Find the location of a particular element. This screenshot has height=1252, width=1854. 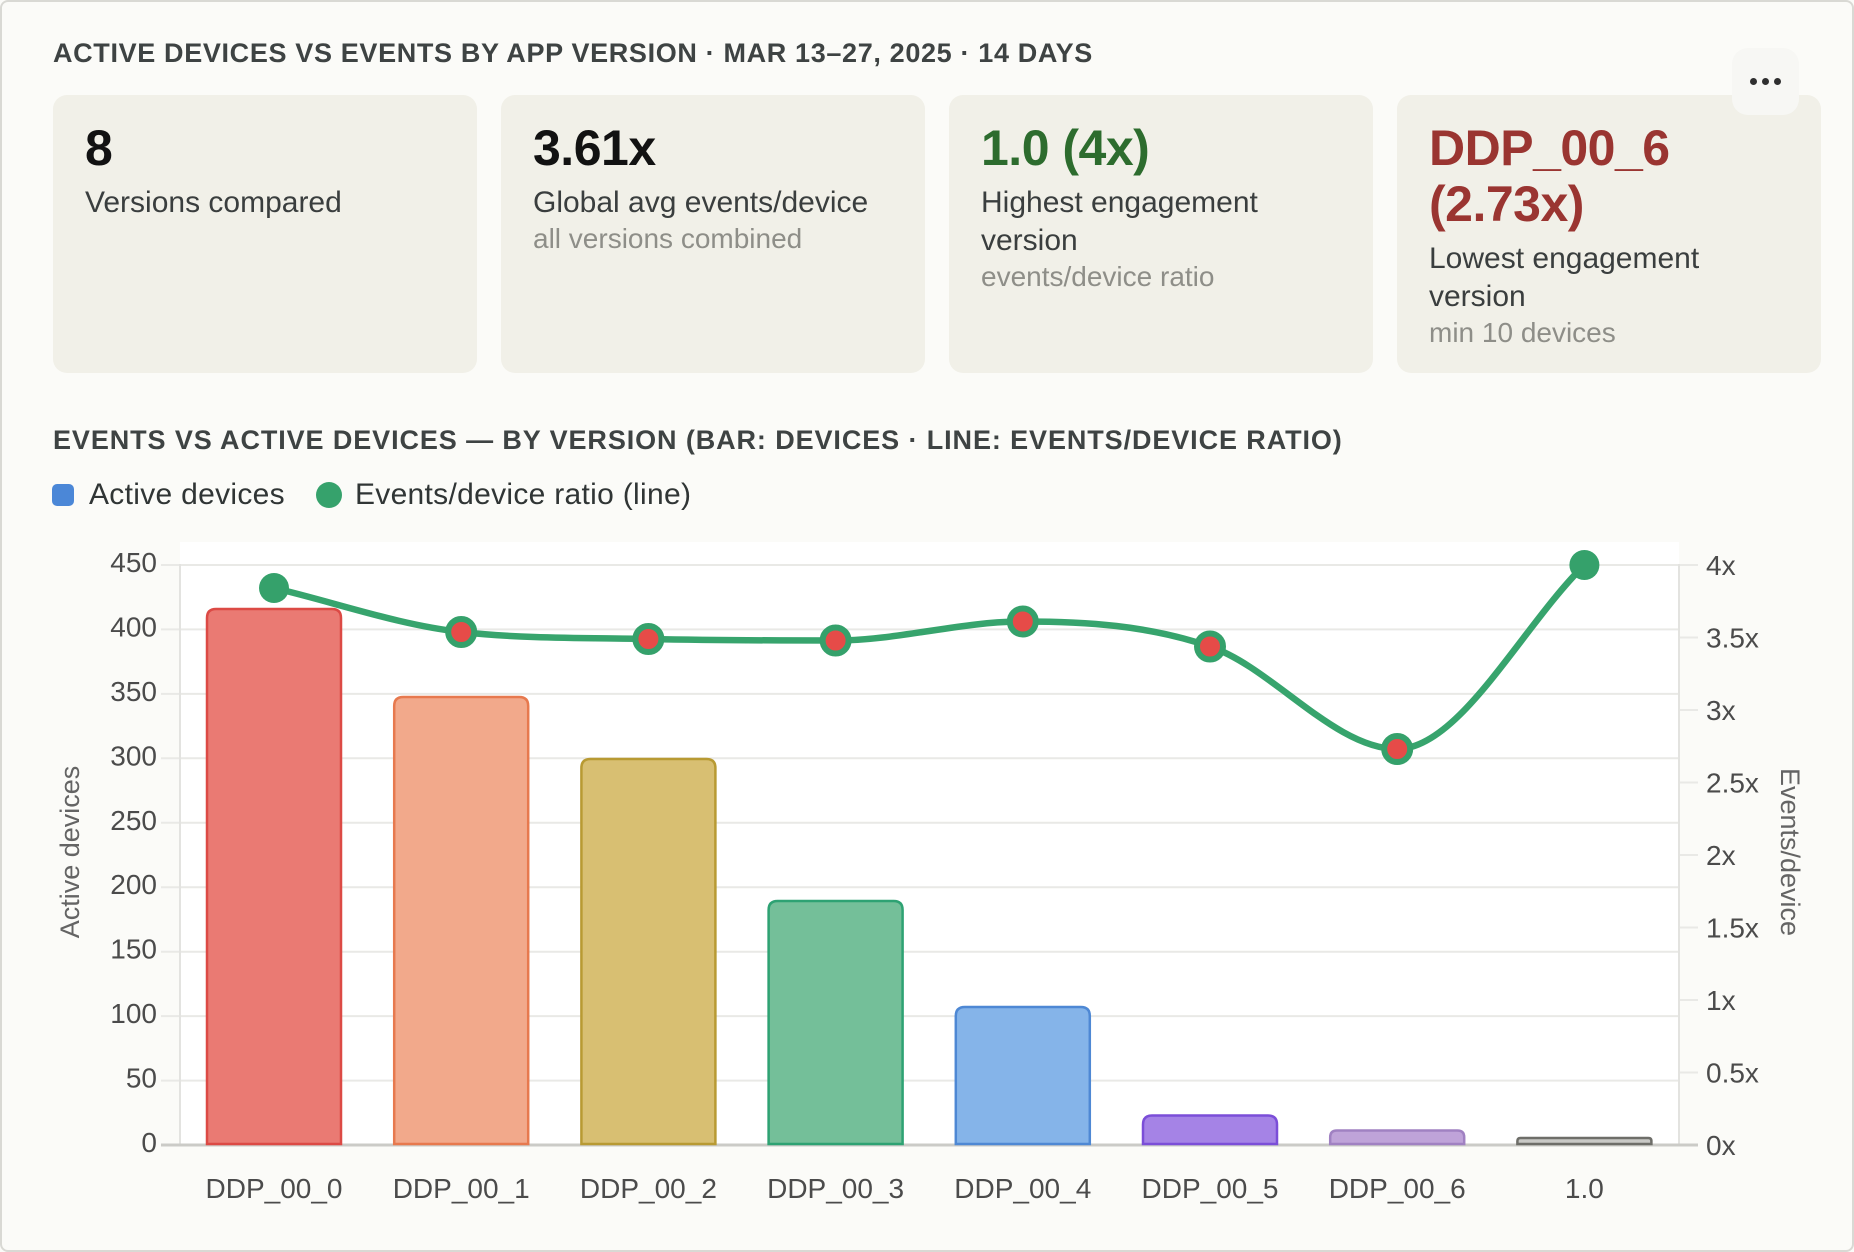

svg-text: 4x is located at coordinates (1721, 565).